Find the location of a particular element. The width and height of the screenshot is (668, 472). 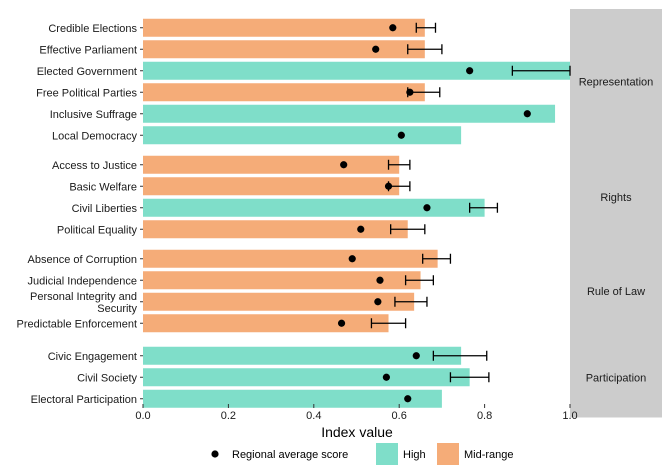

x-axis: 0.0 0.2 0.4 0.6 0.8 1.0 is located at coordinates (356, 413).